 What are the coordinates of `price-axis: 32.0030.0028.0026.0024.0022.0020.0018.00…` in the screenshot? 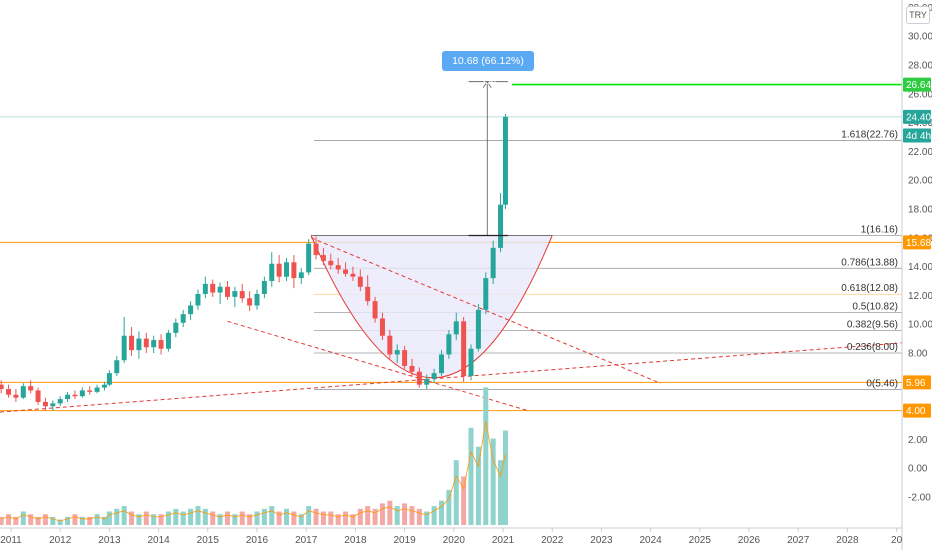 It's located at (916, 275).